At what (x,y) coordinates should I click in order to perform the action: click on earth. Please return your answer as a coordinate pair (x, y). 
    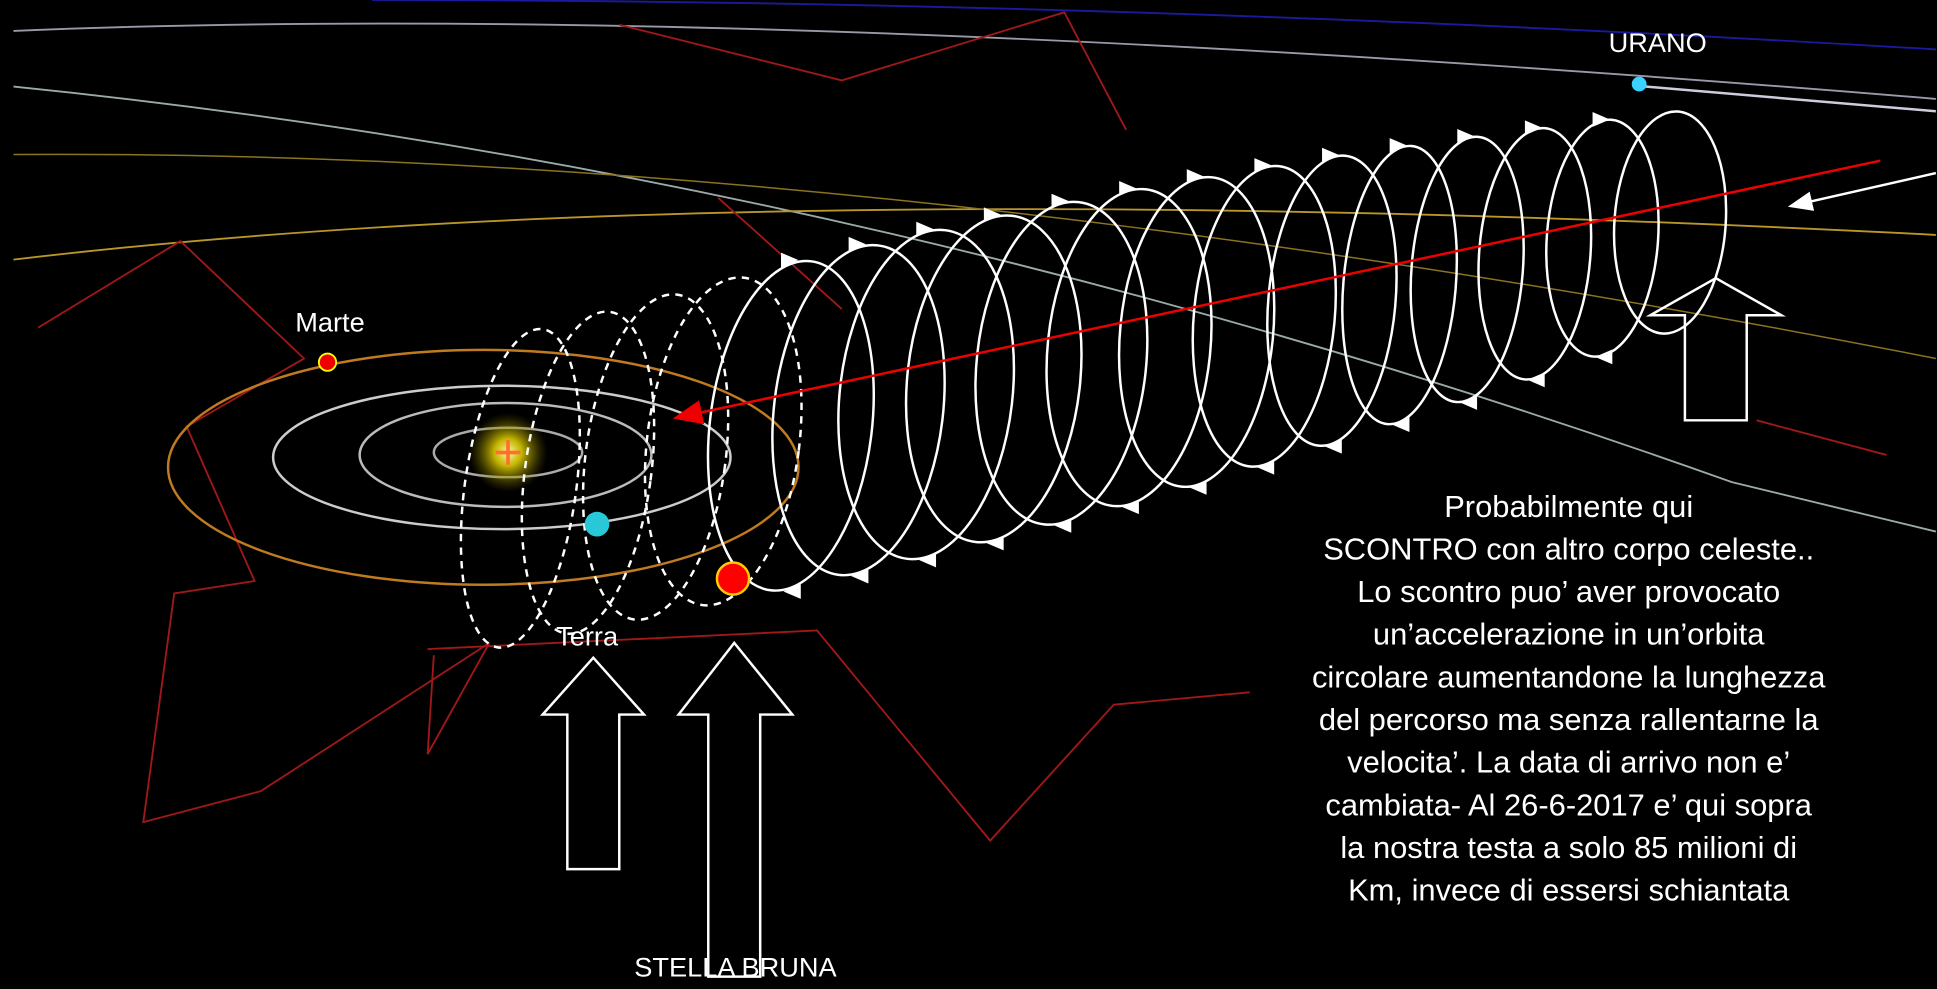
    Looking at the image, I should click on (597, 524).